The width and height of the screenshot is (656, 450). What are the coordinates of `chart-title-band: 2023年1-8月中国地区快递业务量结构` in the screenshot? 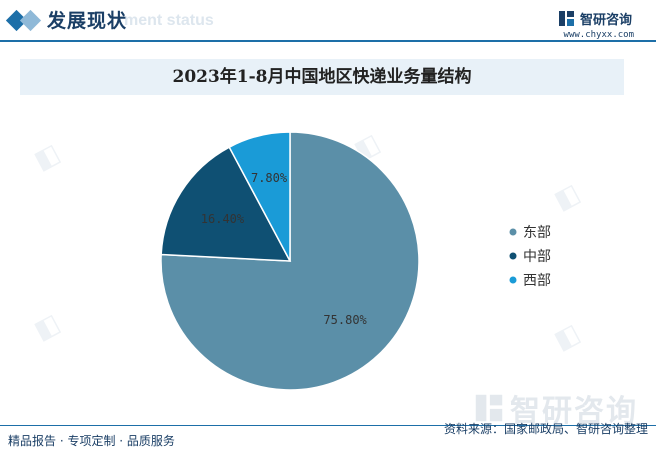 It's located at (322, 77).